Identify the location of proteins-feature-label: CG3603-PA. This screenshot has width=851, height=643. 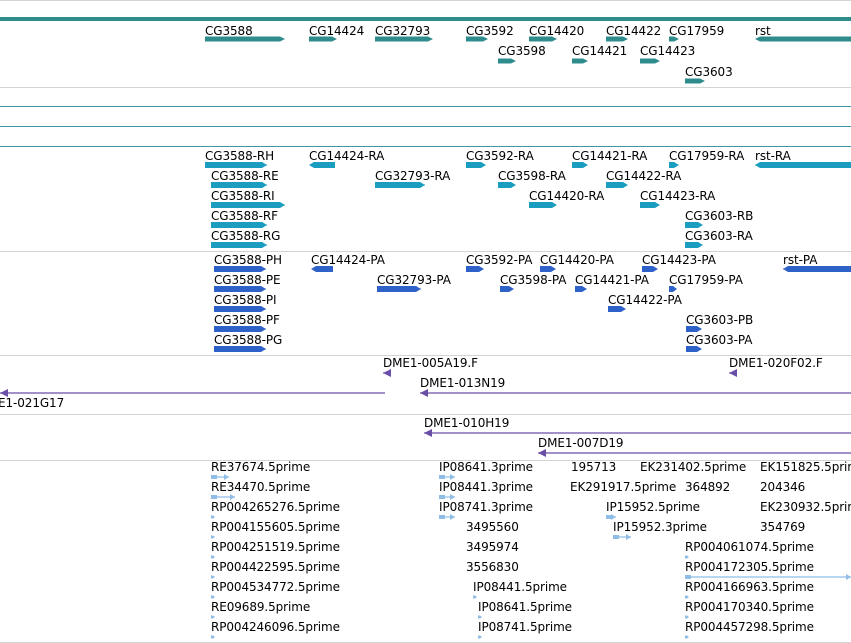
(719, 340).